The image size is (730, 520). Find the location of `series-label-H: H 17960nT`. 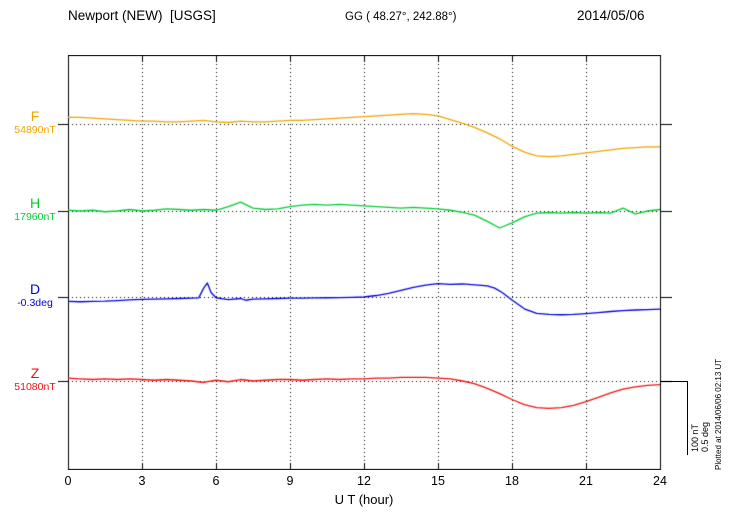

series-label-H: H 17960nT is located at coordinates (35, 209).